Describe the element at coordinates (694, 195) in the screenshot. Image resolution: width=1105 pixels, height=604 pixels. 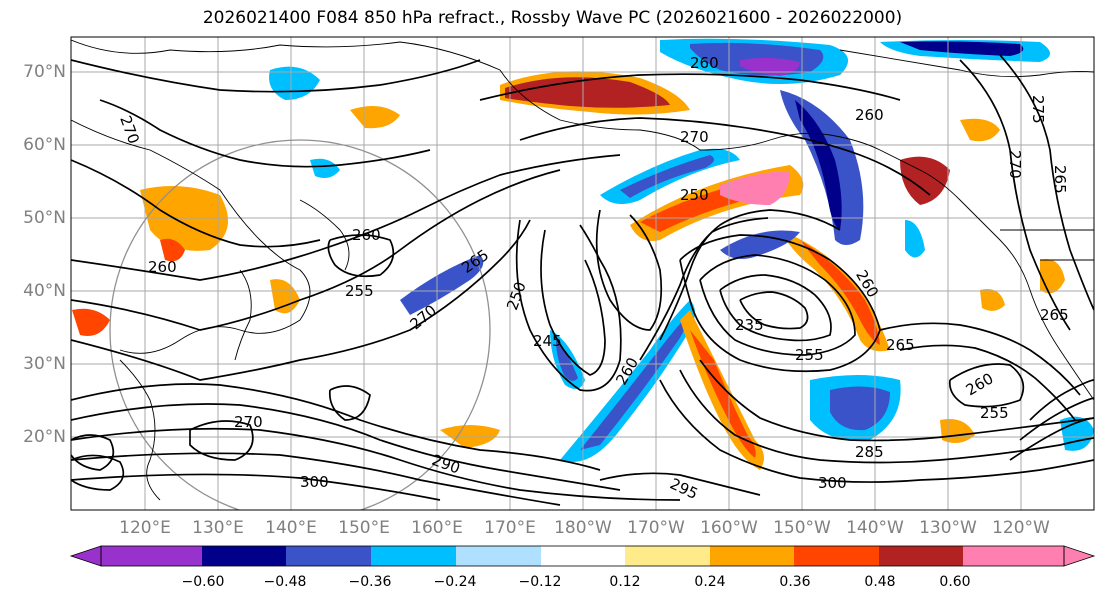
I see `contour-label: 250` at that location.